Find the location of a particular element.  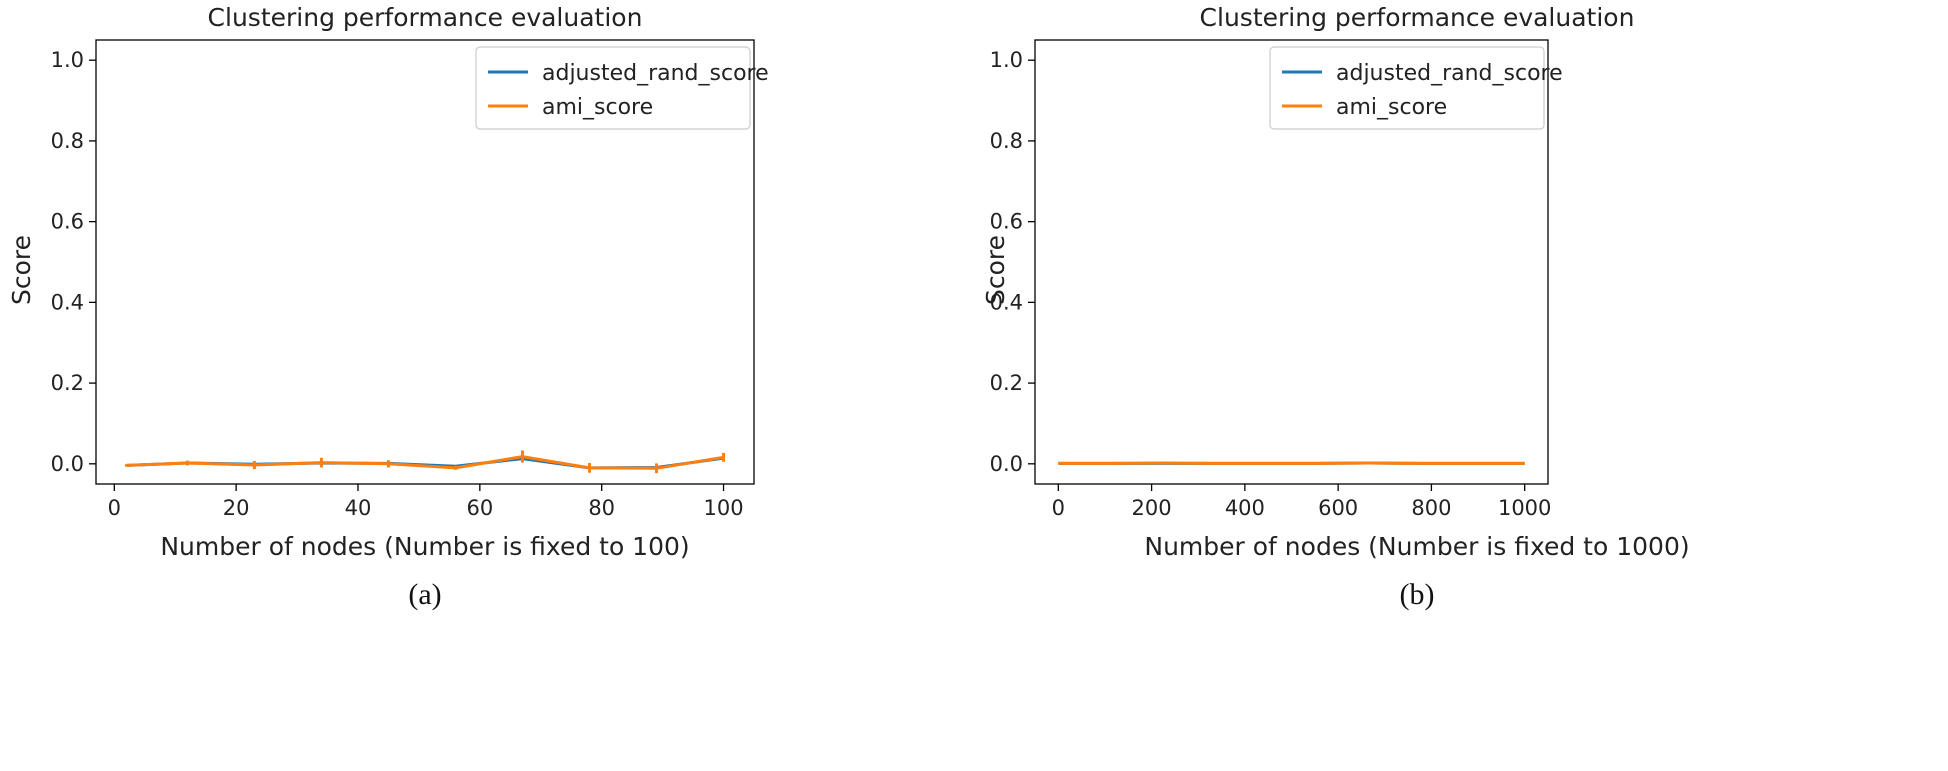

chart-b-legend-label: adjusted_rand_score is located at coordinates (1449, 73).